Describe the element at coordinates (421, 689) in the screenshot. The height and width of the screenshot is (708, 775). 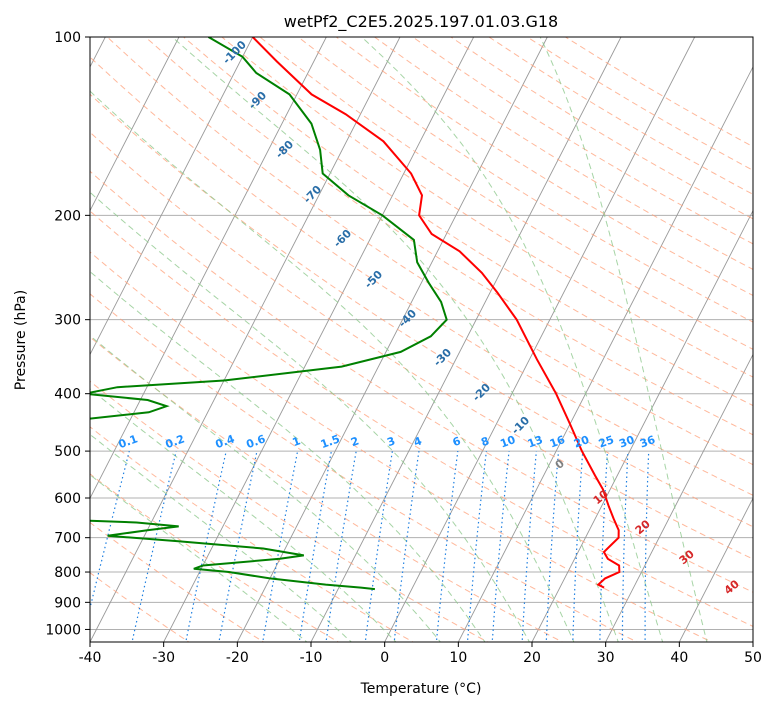
I see `x-axis-title: Temperature (°C)` at that location.